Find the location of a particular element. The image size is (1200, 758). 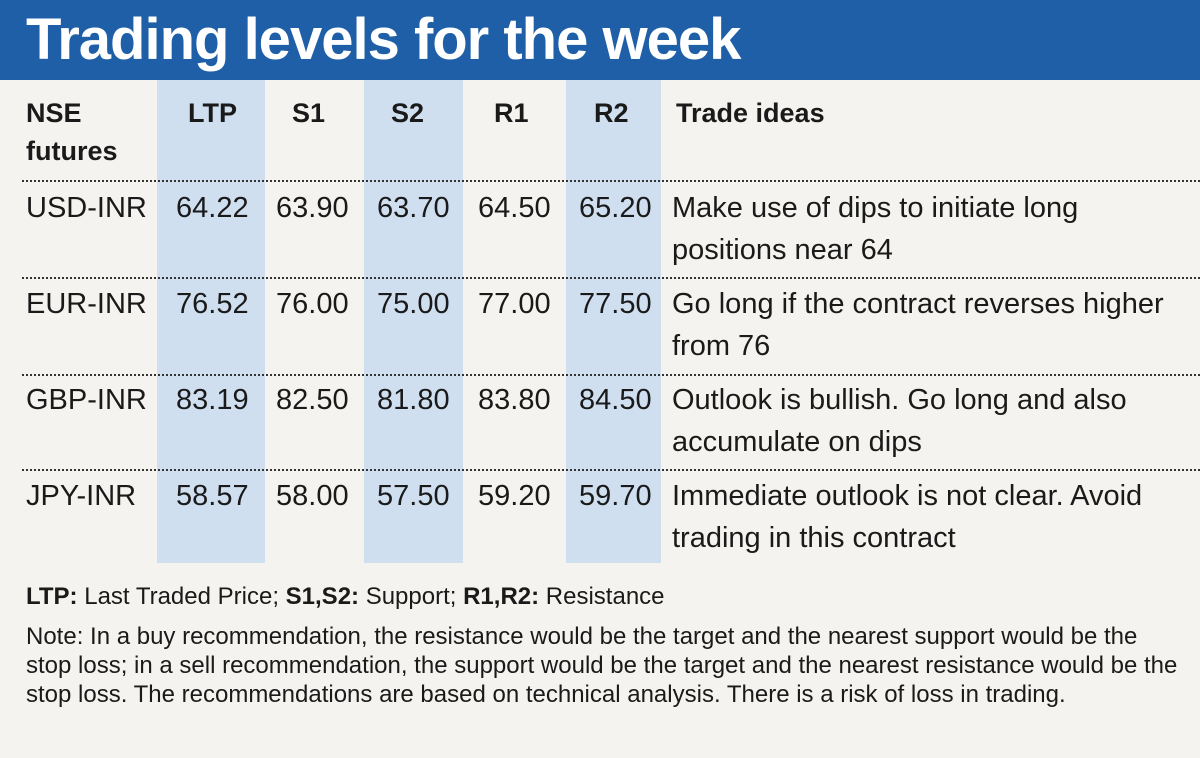

header-r2: R2 is located at coordinates (611, 113).